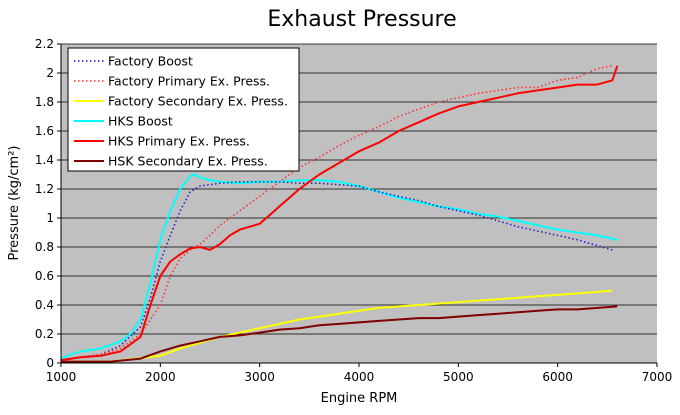 This screenshot has height=415, width=680. Describe the element at coordinates (160, 377) in the screenshot. I see `x-tick-label: 2000` at that location.